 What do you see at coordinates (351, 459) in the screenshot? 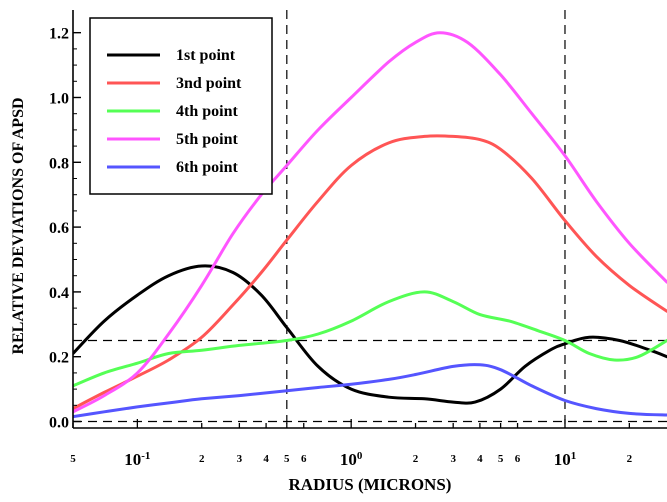
I see `x-tick-label: 10⁰` at bounding box center [351, 459].